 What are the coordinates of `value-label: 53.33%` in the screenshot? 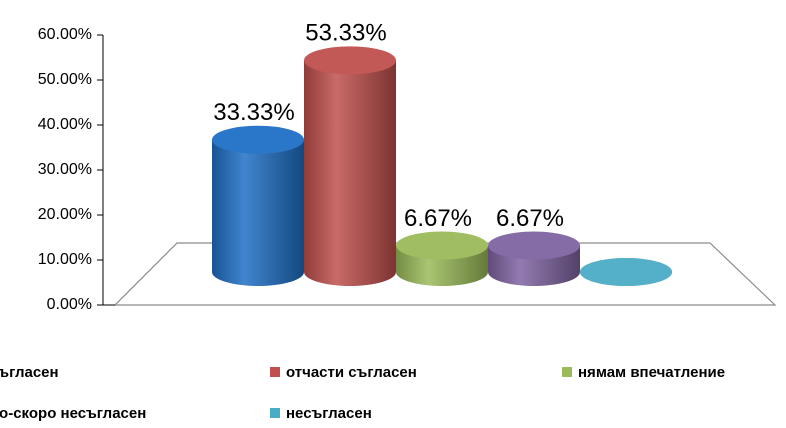 It's located at (345, 33).